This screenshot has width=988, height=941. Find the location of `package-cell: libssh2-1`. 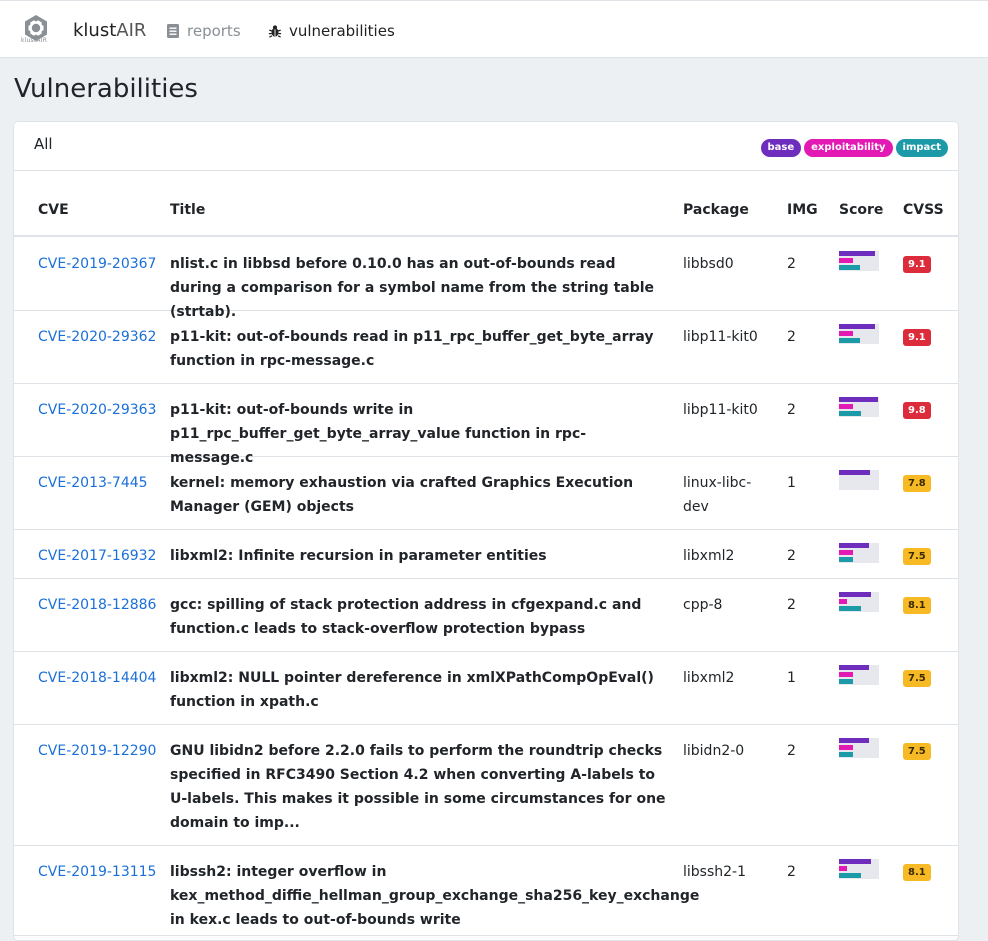

package-cell: libssh2-1 is located at coordinates (714, 872).